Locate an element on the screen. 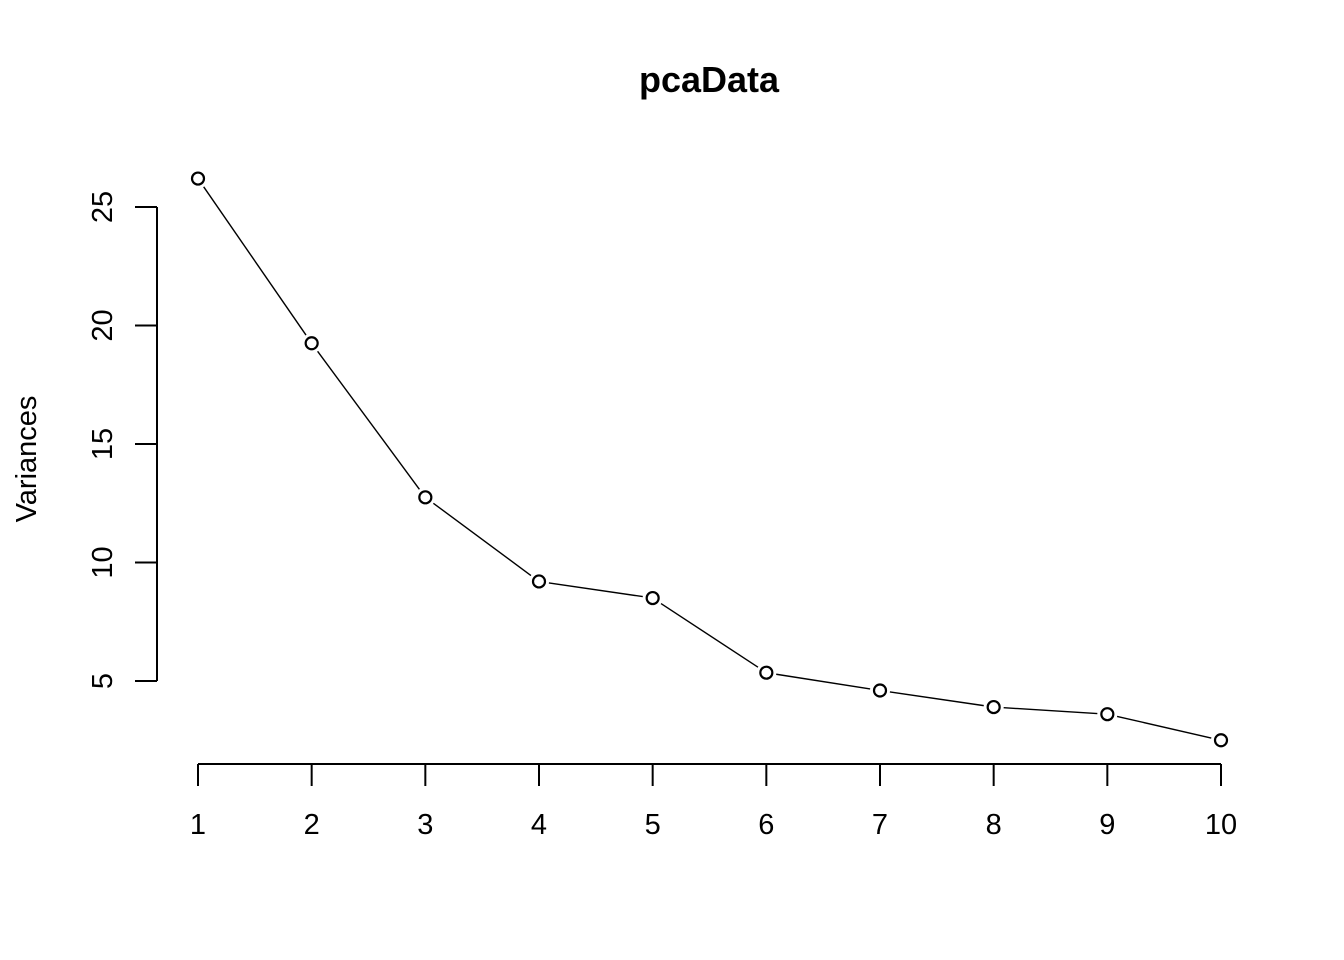 This screenshot has height=960, width=1344. x-tick-label: 7 is located at coordinates (880, 825).